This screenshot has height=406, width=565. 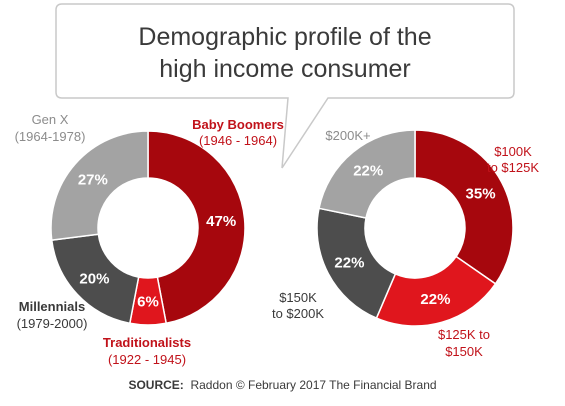 I want to click on source-label: SOURCE:, so click(x=156, y=385).